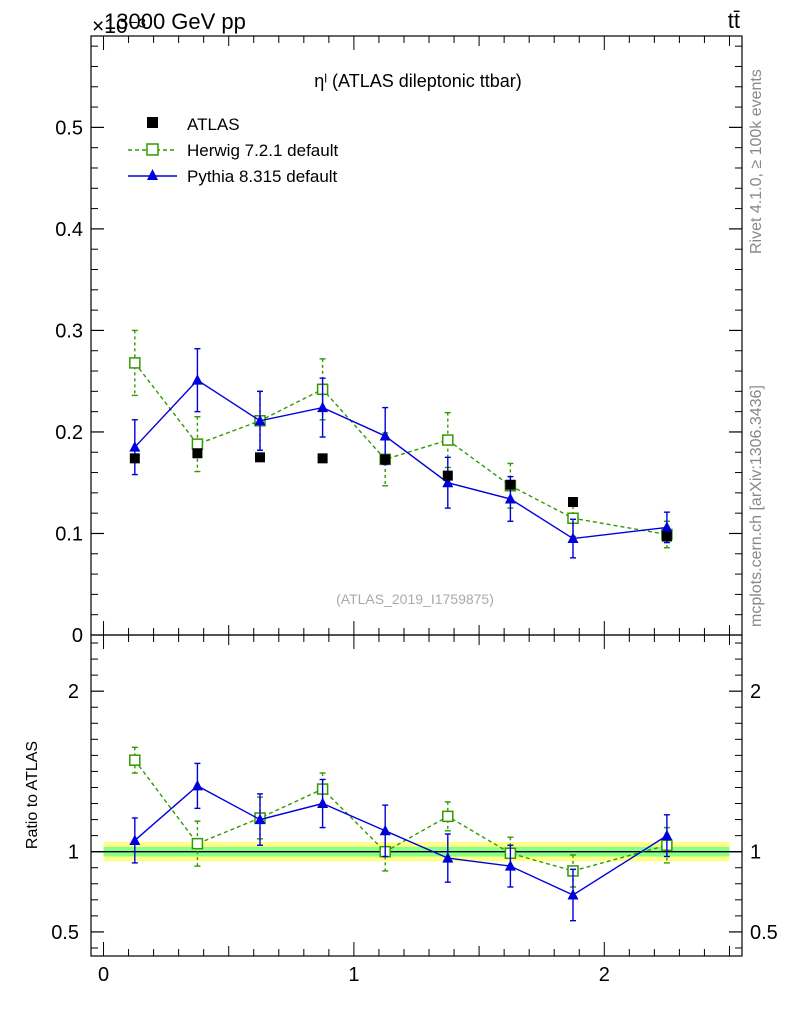 The height and width of the screenshot is (1024, 786). Describe the element at coordinates (119, 26) in the screenshot. I see `axis-exponent-label: ×10⁻³` at that location.